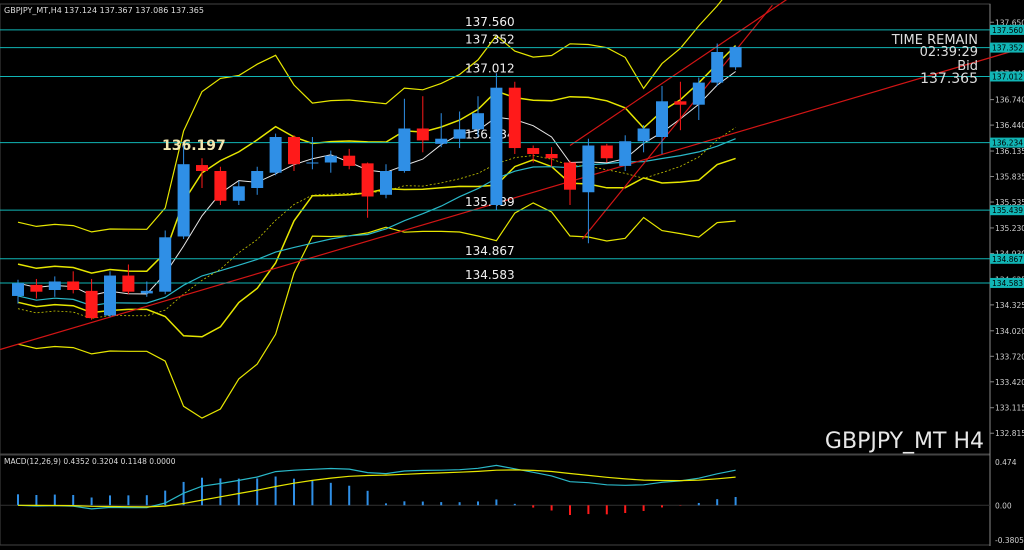 The image size is (1024, 550). Describe the element at coordinates (1009, 177) in the screenshot. I see `price-axis-label: 135.835` at that location.